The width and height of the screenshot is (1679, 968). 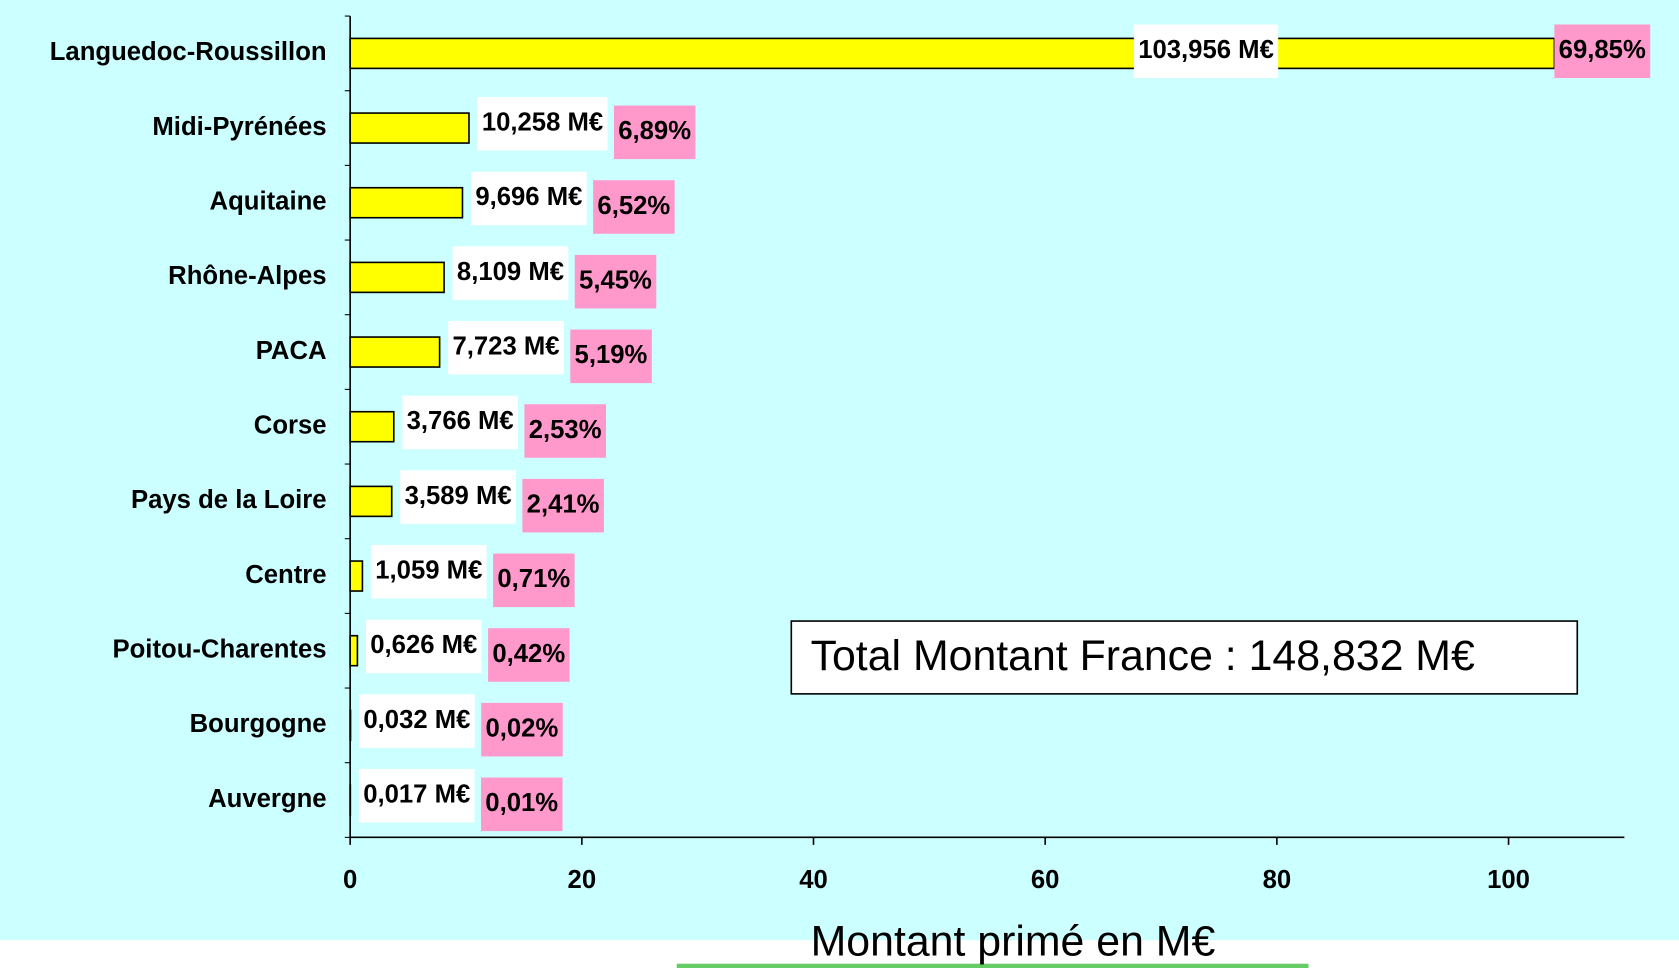 I want to click on value-label: 0,032 M€, so click(x=416, y=720).